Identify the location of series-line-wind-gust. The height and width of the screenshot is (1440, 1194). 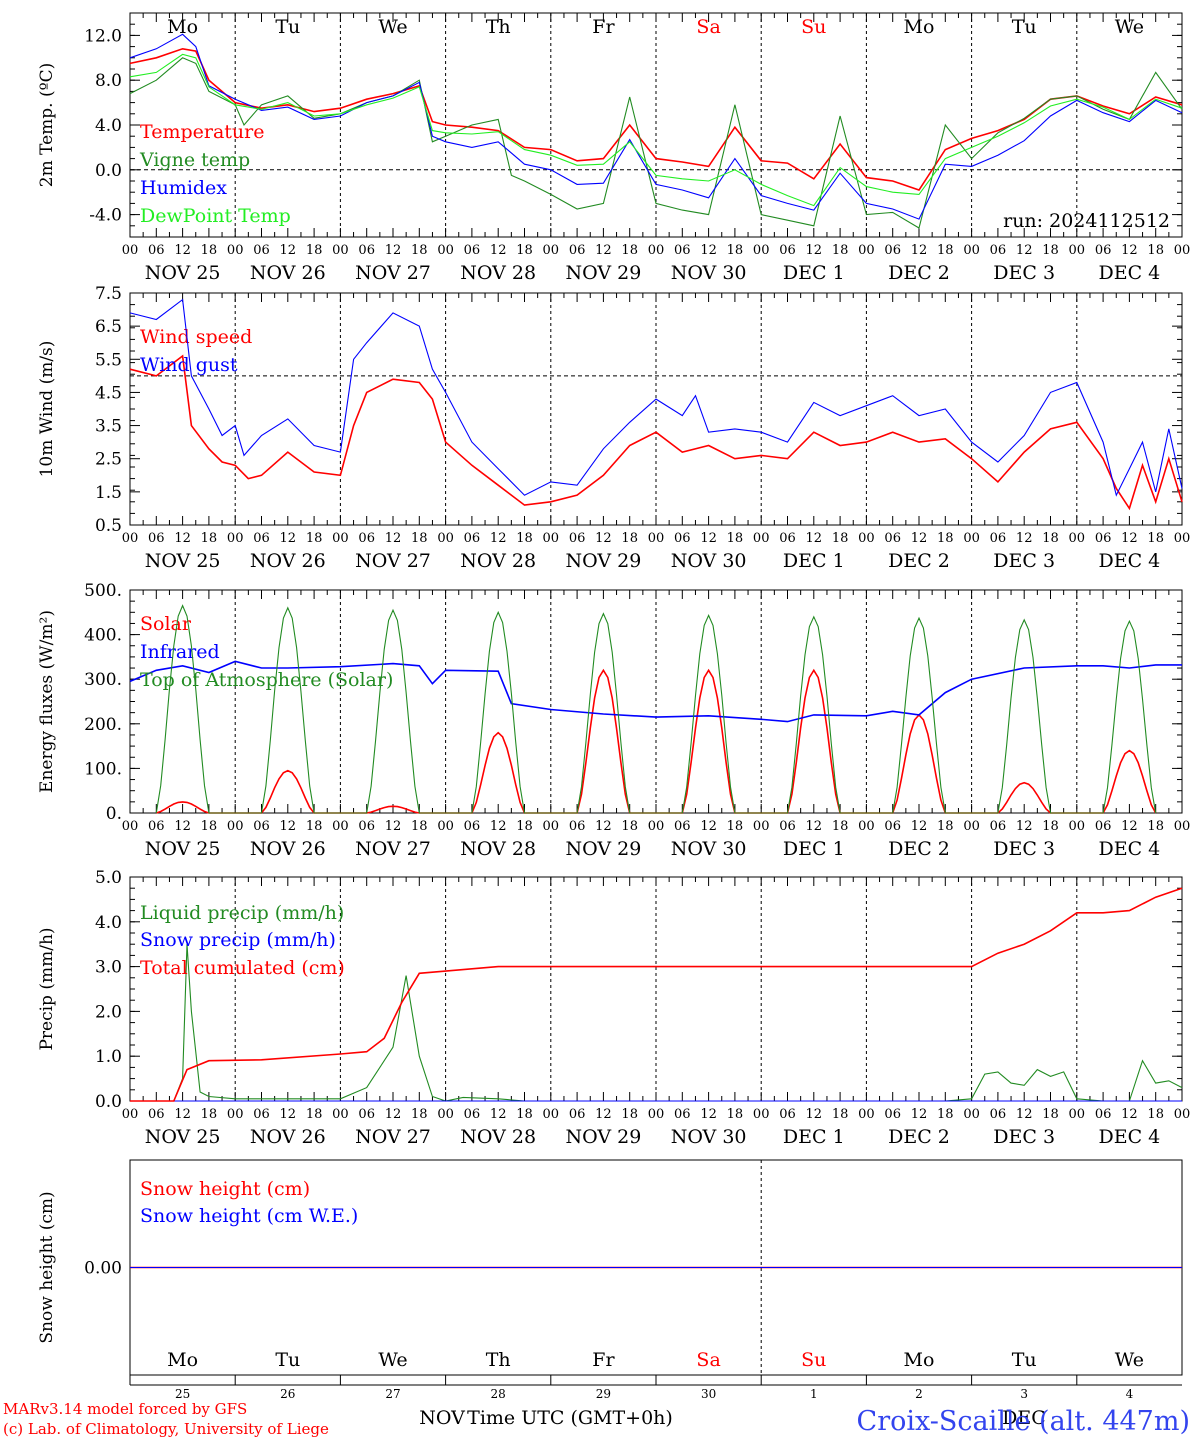
(656, 397).